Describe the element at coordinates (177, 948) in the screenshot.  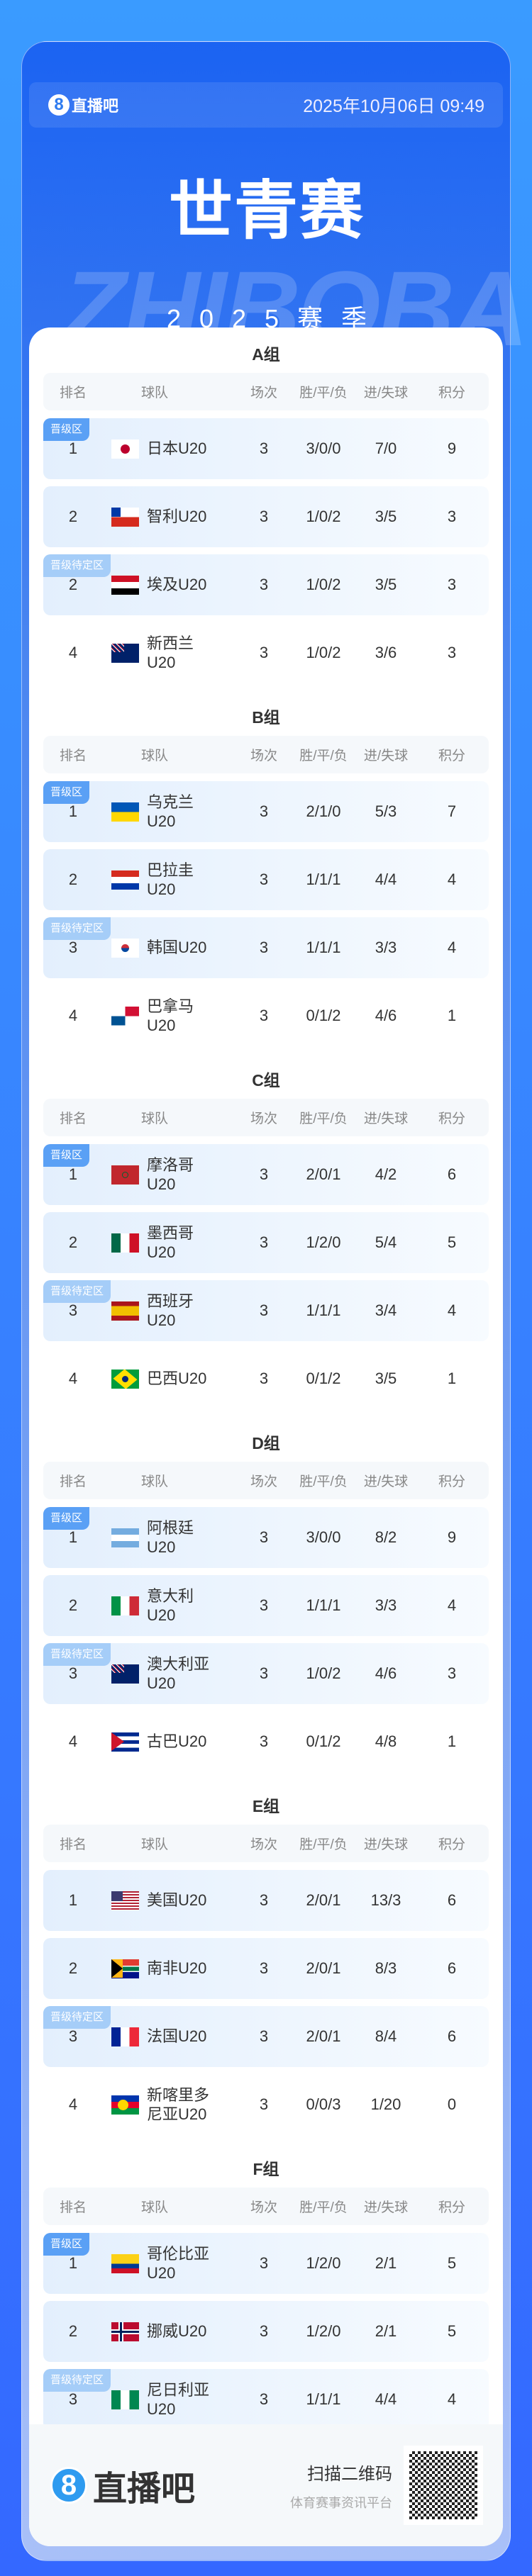
I see `team-name: 韩国U20` at that location.